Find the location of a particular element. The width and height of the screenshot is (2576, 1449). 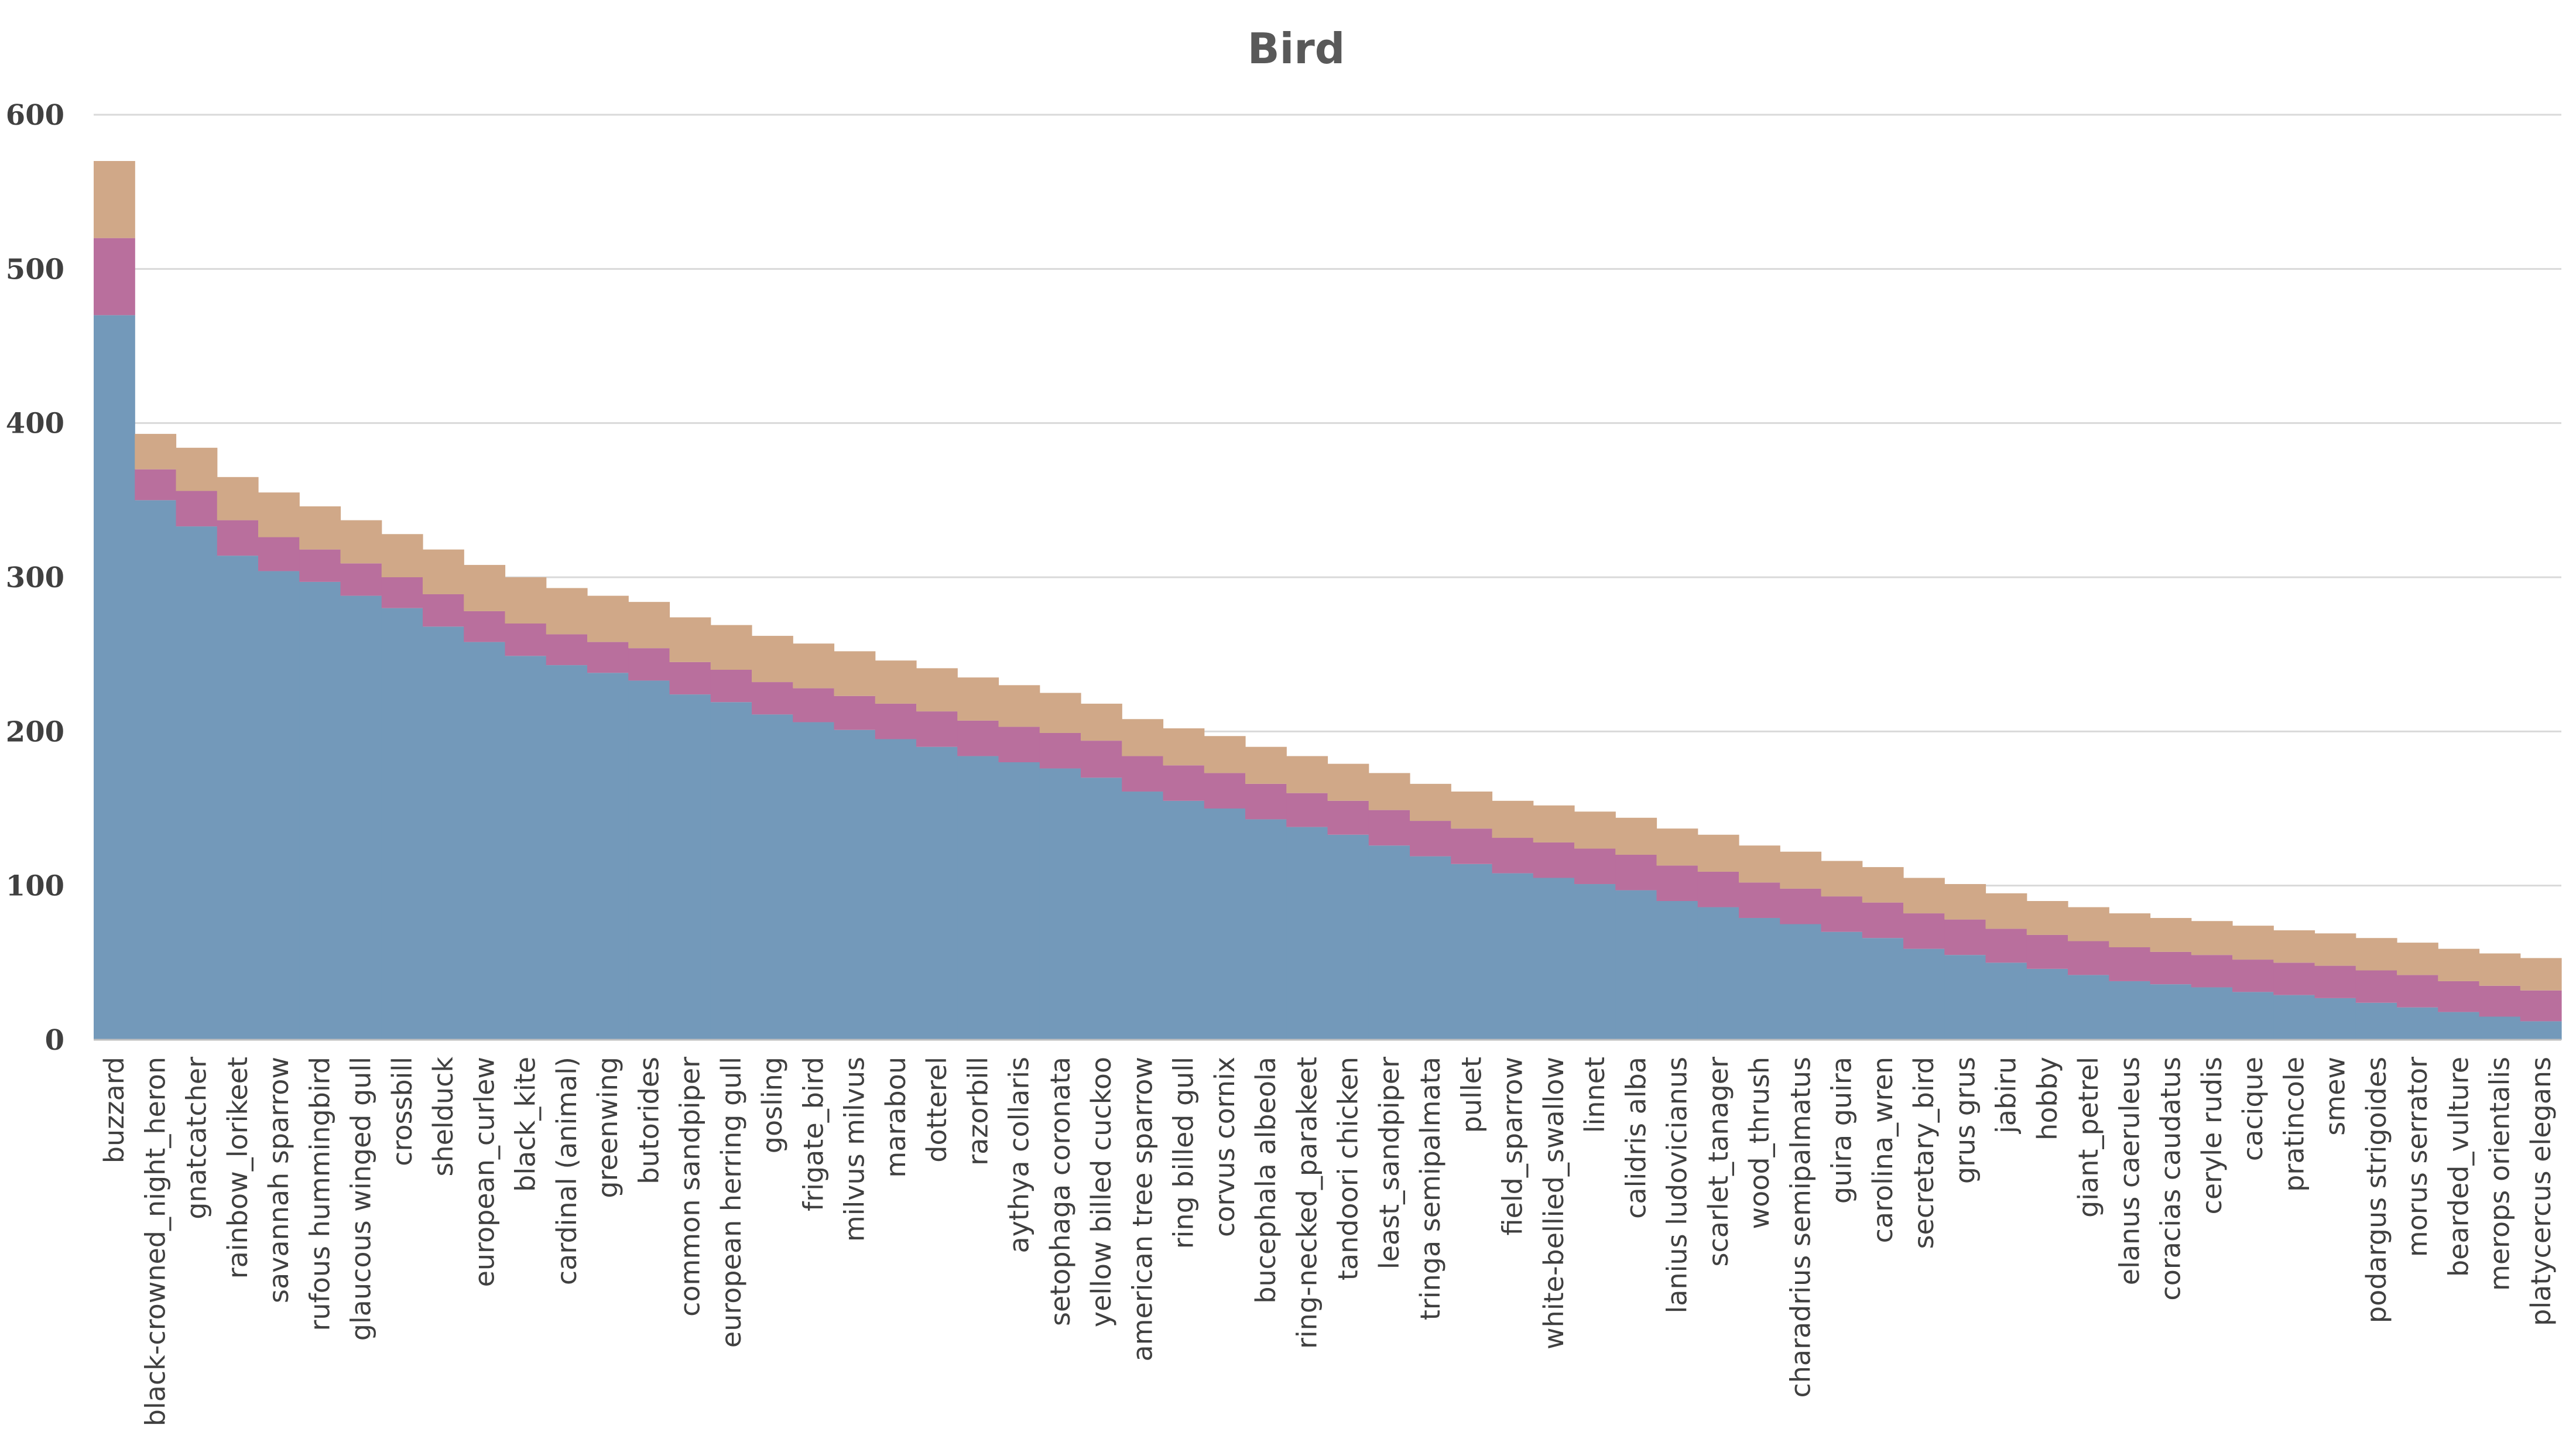

x-tick-label: ceryle rudis is located at coordinates (2212, 1135).